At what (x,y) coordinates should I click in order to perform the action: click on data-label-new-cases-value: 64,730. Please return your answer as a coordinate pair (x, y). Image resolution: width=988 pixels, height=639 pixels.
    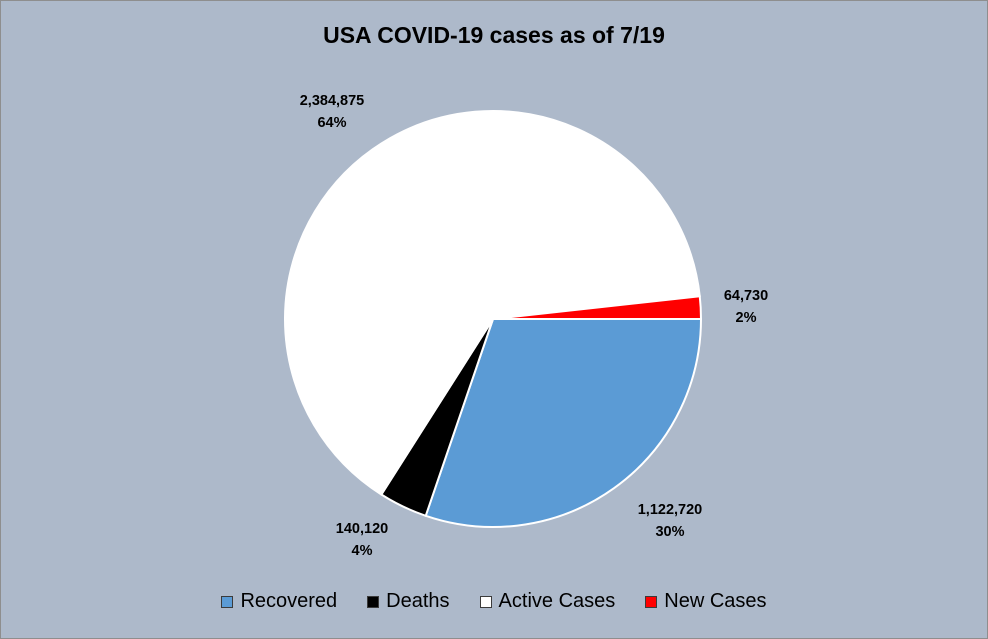
    Looking at the image, I should click on (746, 296).